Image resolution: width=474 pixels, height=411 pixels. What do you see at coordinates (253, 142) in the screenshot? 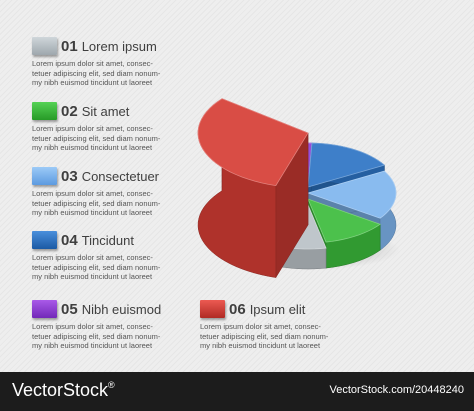
I see `pie-slice-06-top` at bounding box center [253, 142].